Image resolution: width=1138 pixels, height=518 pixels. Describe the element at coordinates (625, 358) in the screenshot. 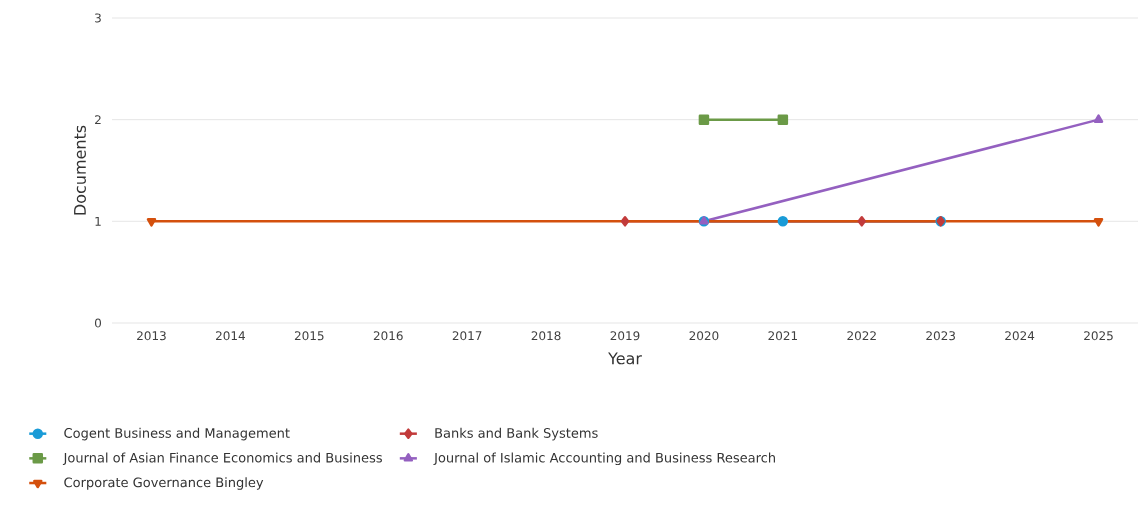

I see `x-axis-title: Year` at that location.